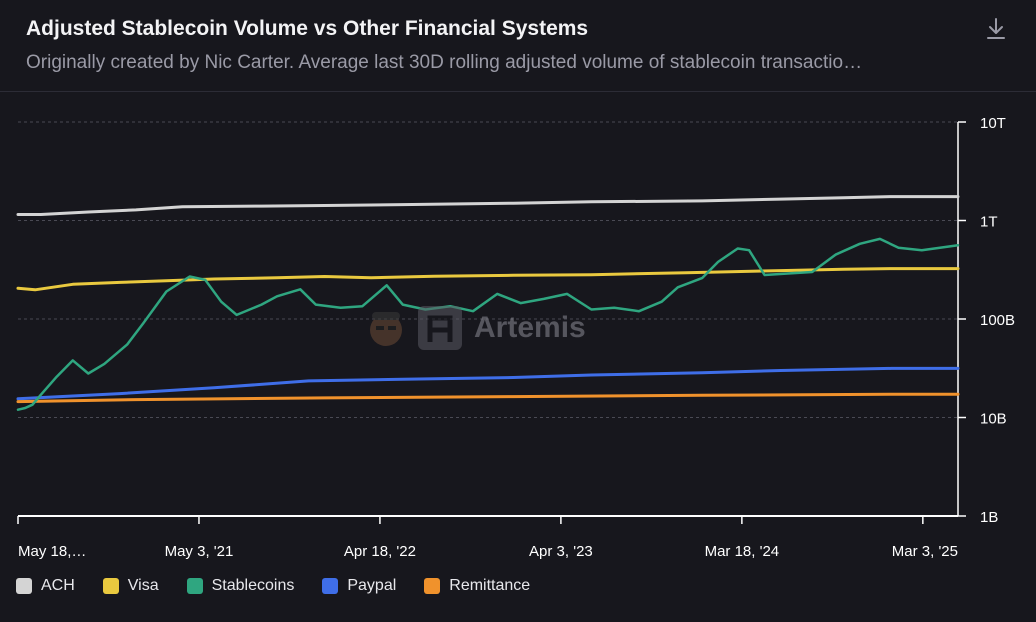 The height and width of the screenshot is (622, 1036). I want to click on x-tick-label: Apr 3, '23, so click(561, 551).